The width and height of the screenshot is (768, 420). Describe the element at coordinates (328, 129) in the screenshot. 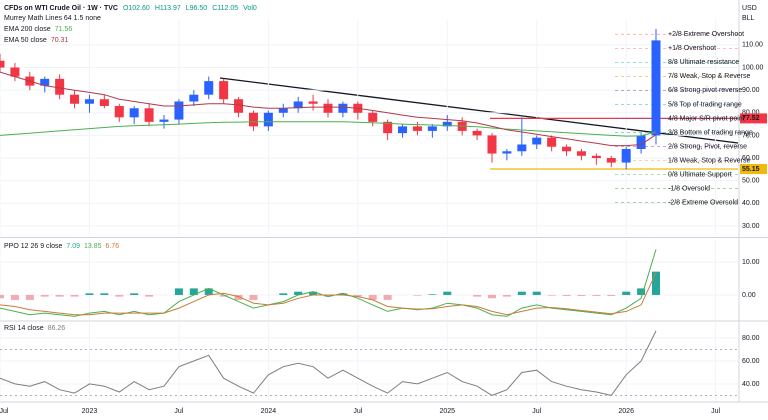

I see `ema-line` at that location.